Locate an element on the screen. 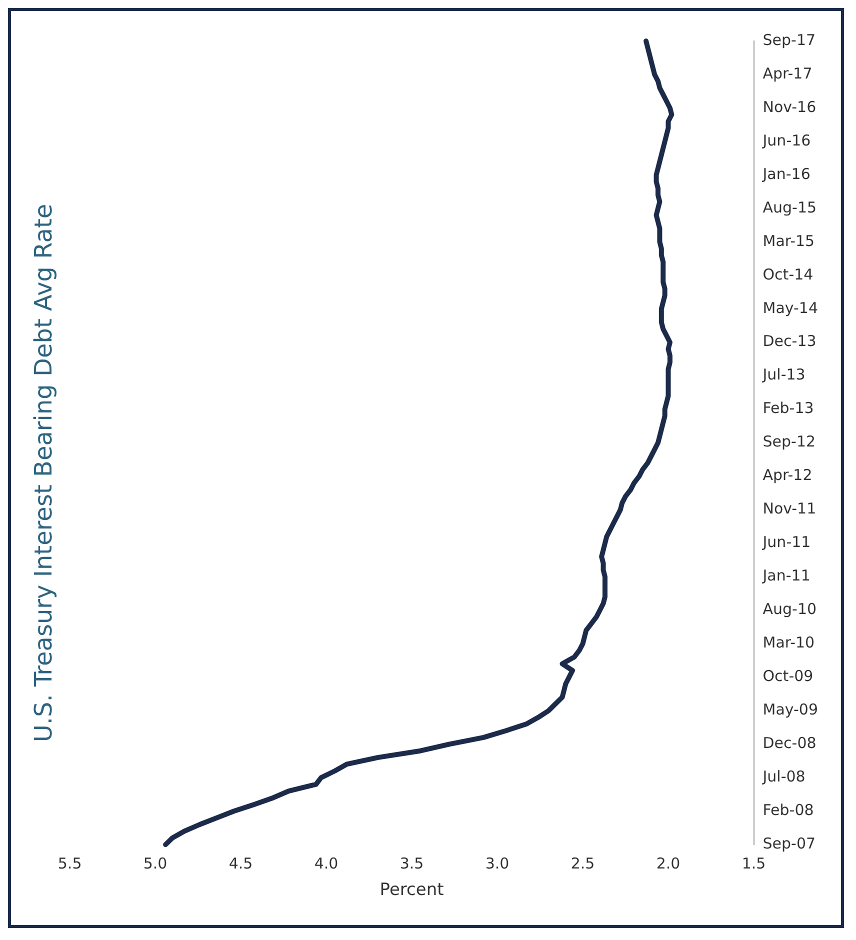  y-tick-label: Mar-10 is located at coordinates (788, 643).